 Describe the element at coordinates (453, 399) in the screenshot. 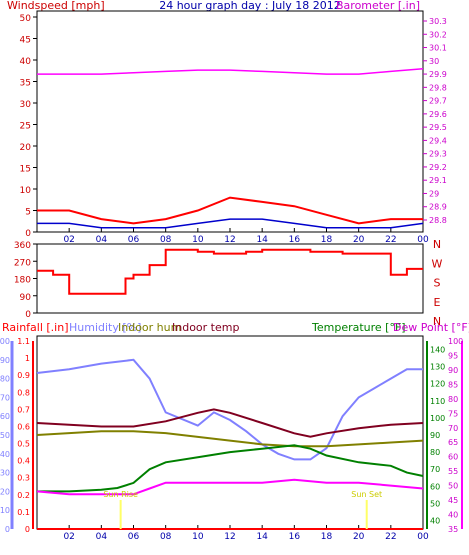

I see `dew-tick-label: 80` at that location.